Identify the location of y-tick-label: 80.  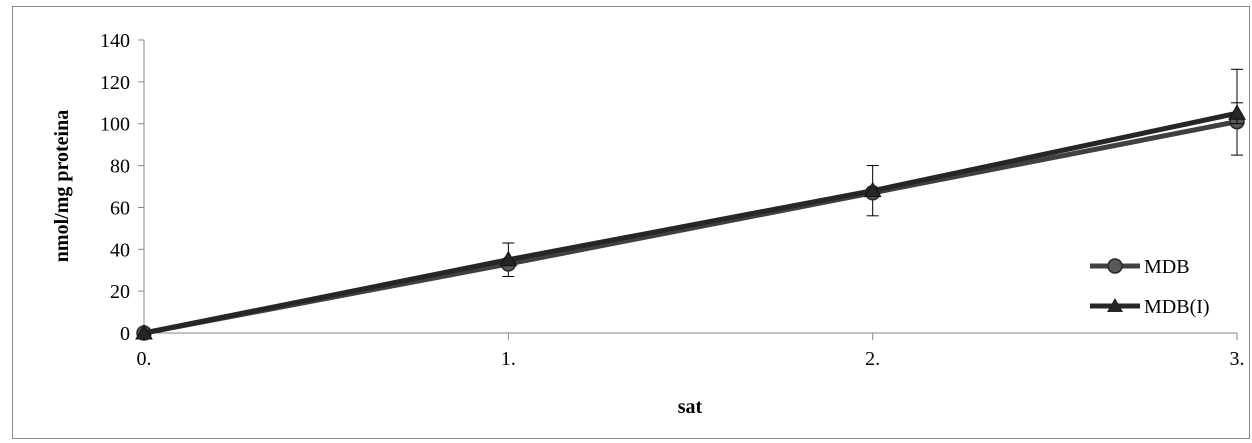
(120, 167).